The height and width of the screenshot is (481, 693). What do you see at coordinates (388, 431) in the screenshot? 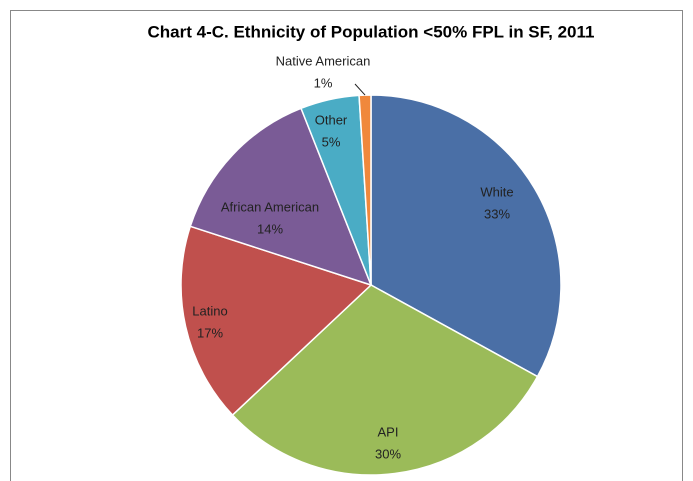
I see `slice-label: API` at bounding box center [388, 431].